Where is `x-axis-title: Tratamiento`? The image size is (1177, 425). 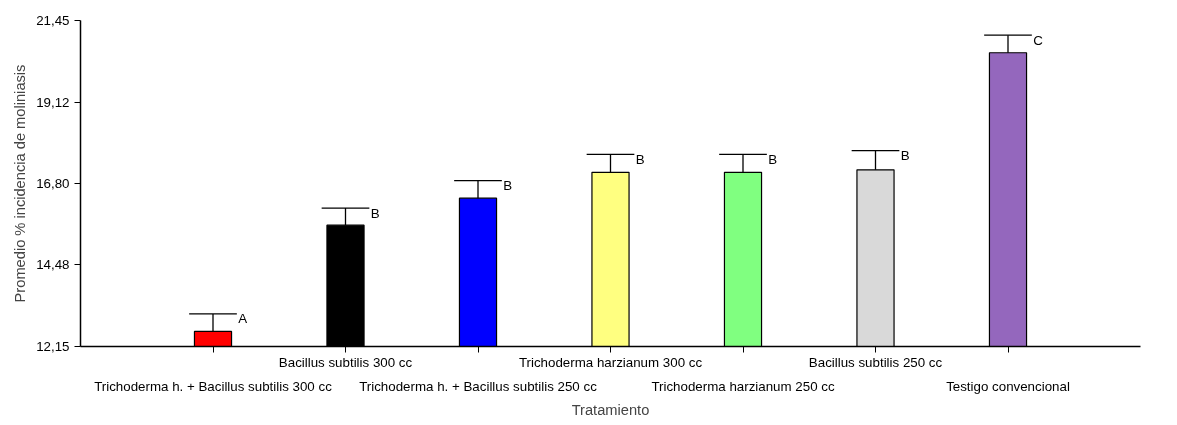 x-axis-title: Tratamiento is located at coordinates (610, 409).